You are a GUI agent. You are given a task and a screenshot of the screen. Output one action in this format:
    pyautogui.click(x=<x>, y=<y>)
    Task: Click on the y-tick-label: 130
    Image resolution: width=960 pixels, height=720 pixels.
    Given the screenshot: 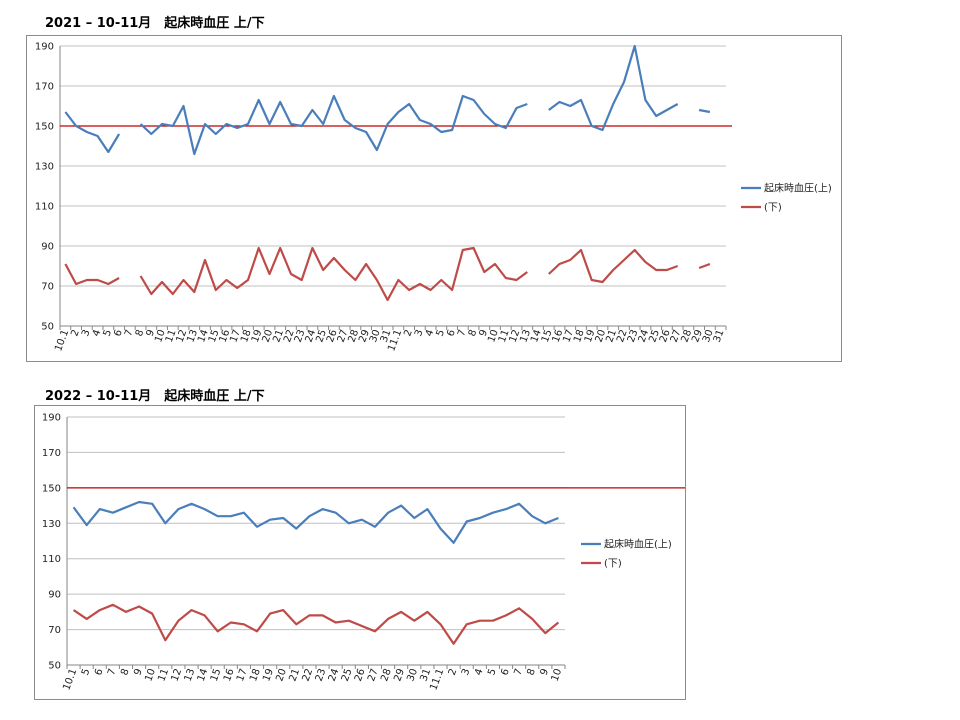 What is the action you would take?
    pyautogui.click(x=44, y=167)
    